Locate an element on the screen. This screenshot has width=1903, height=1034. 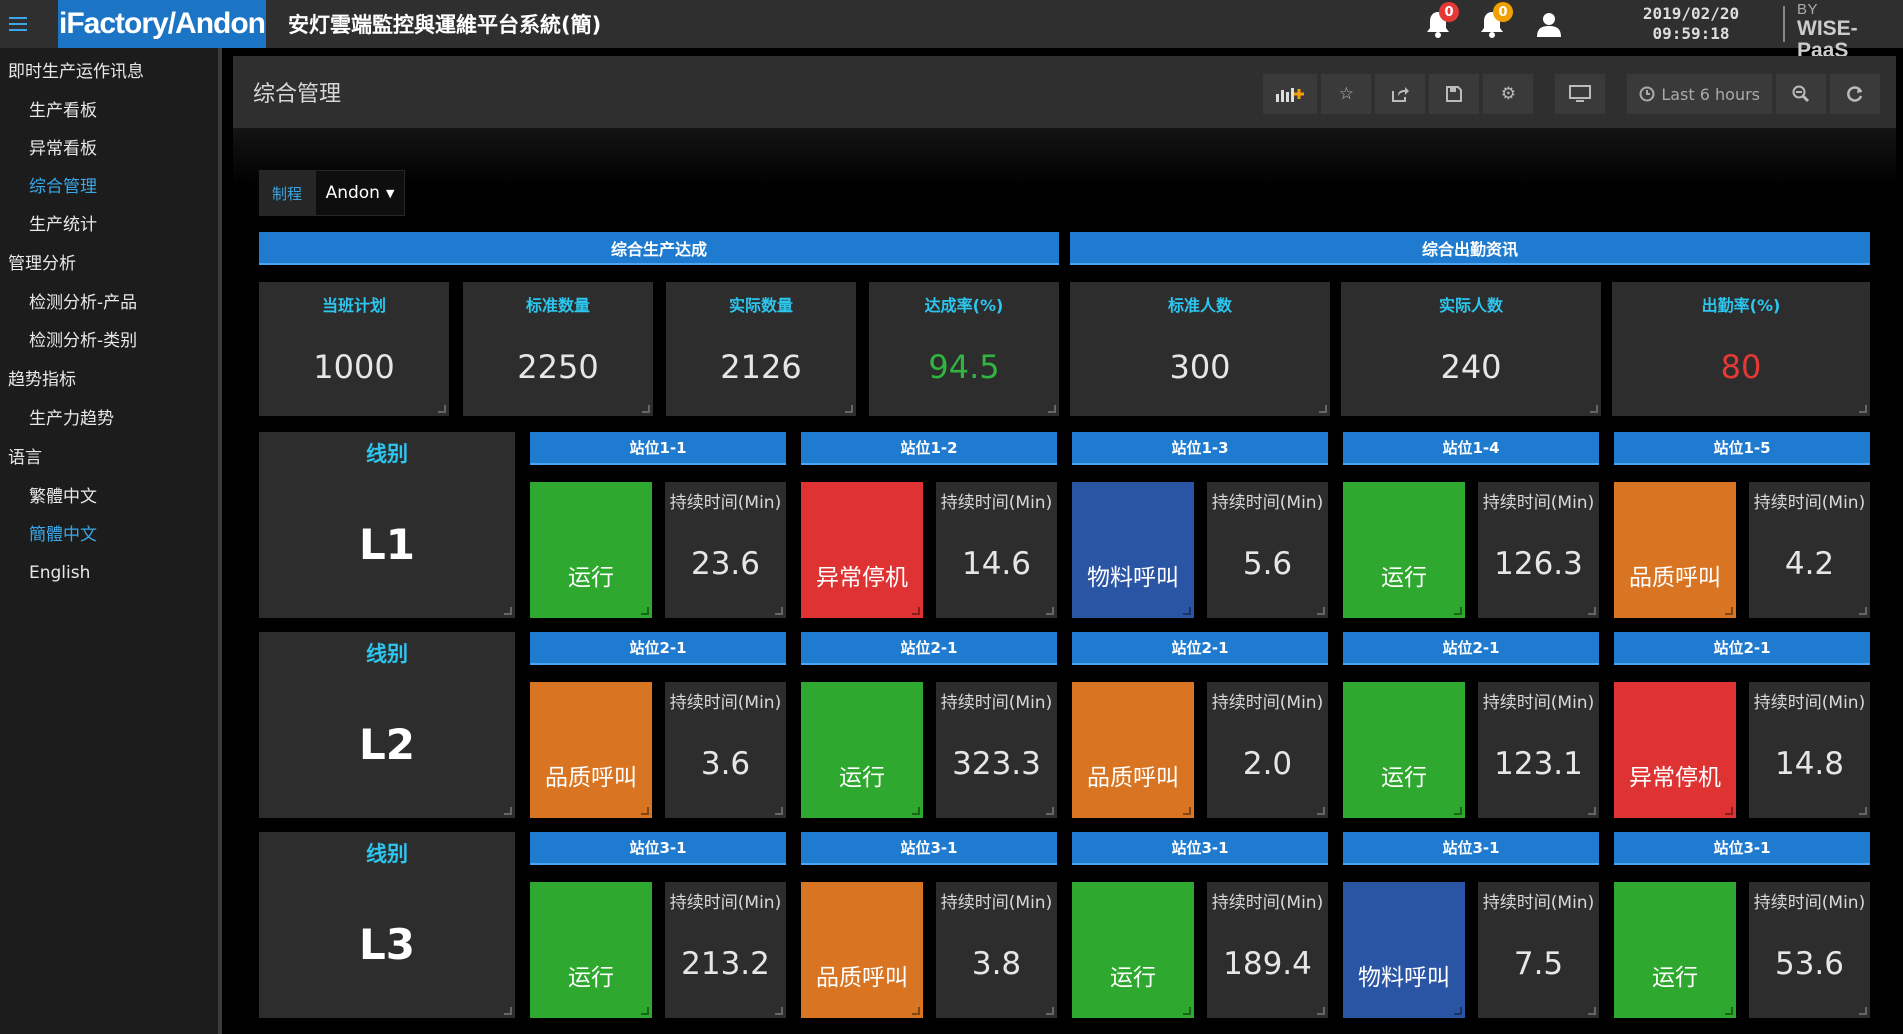
sidebar-item-production-board: 生产看板 is located at coordinates (63, 111).